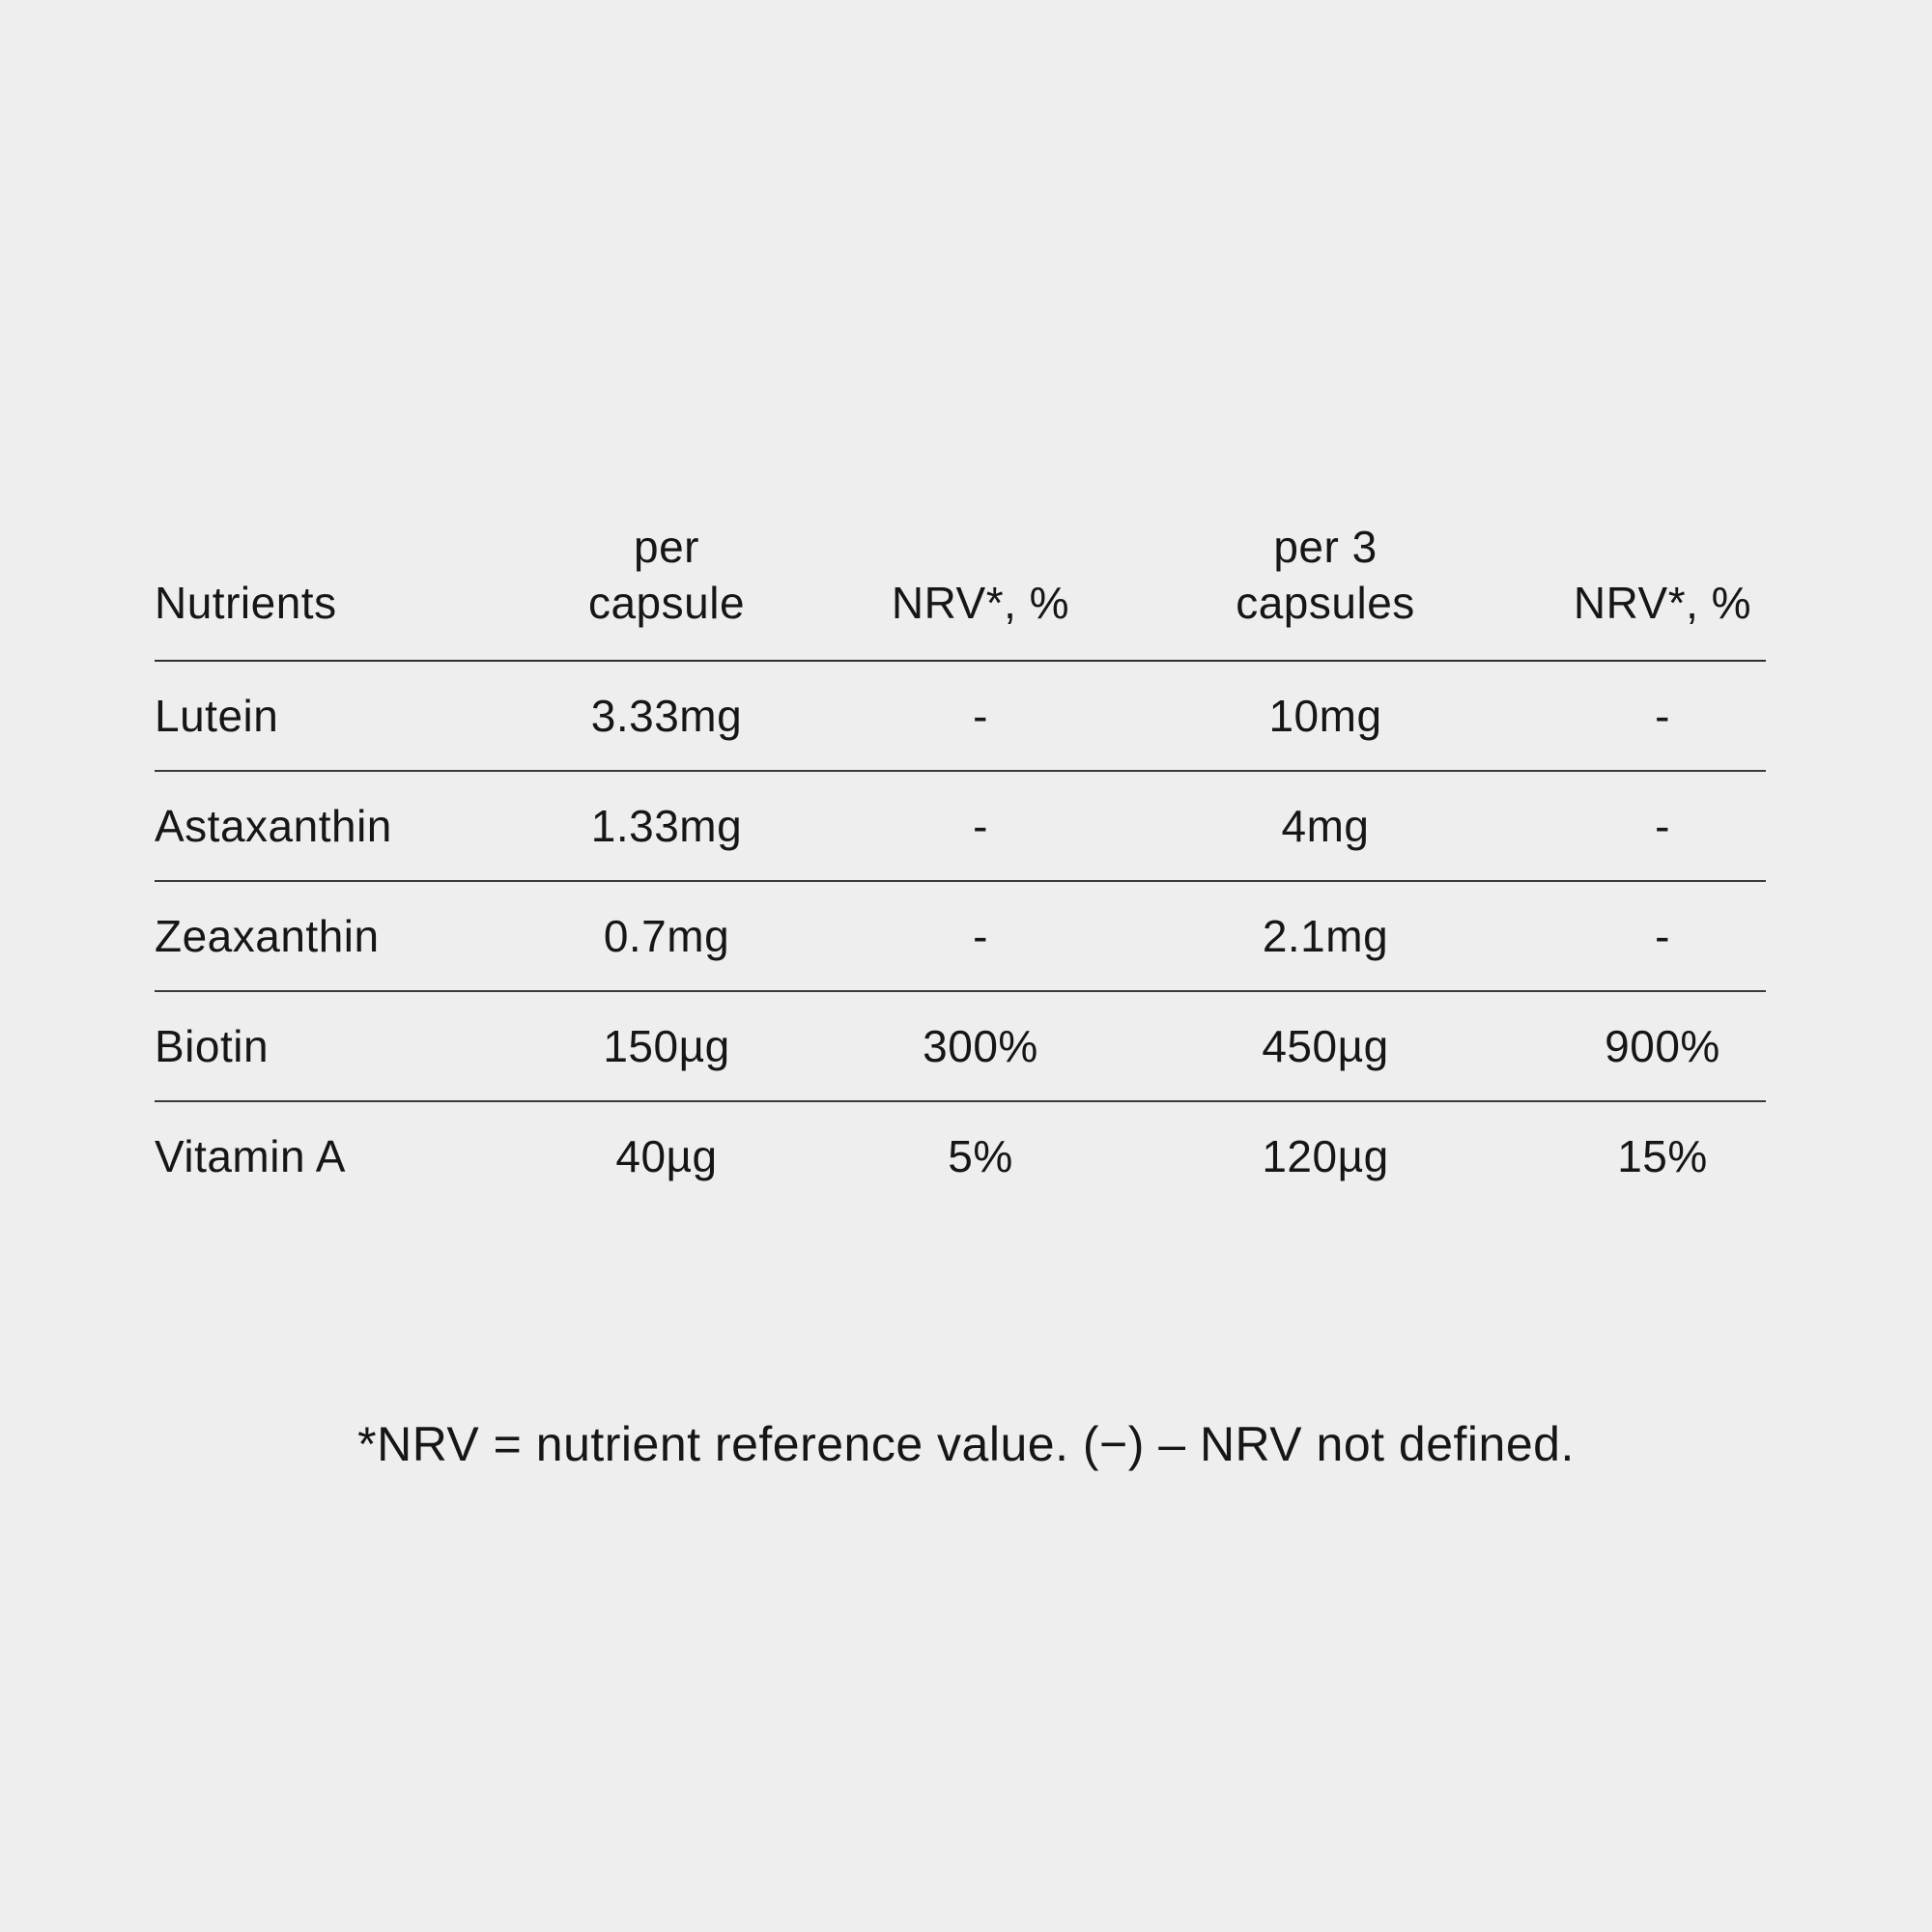 This screenshot has height=1932, width=1932. I want to click on table-row-zeaxanthin: Zeaxanthin 0.7mg - 2.1mg -, so click(960, 937).